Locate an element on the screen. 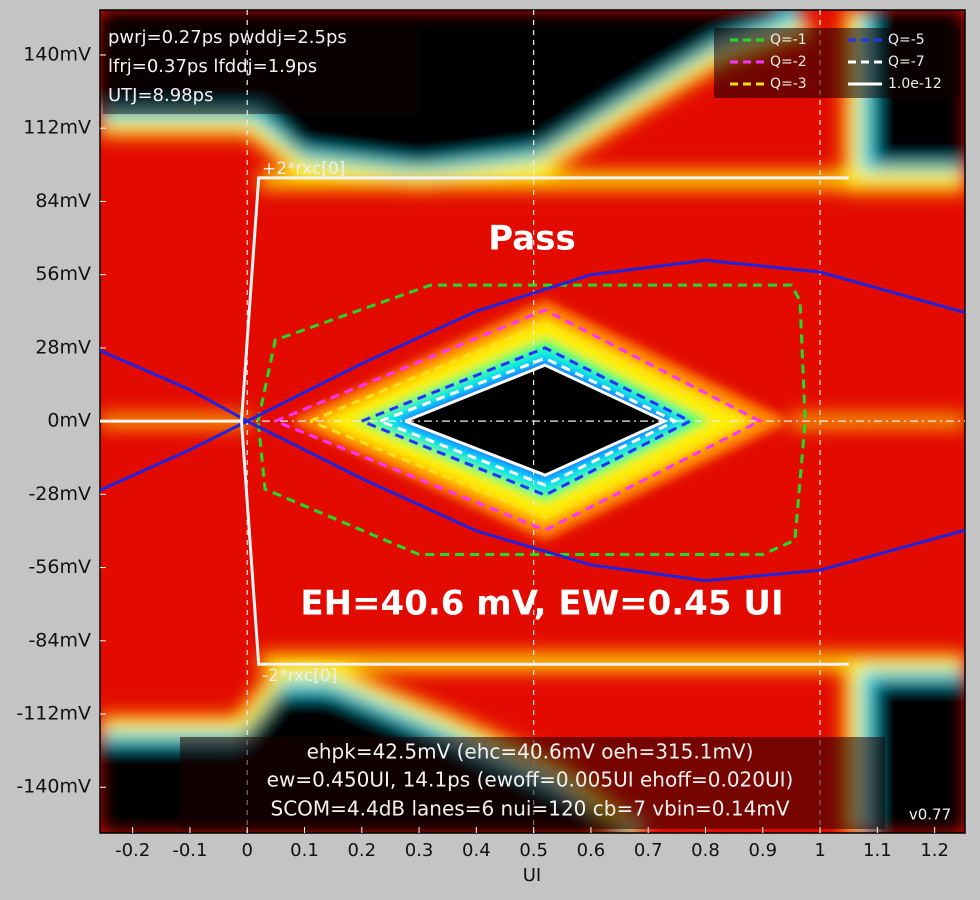 The image size is (980, 900). mask-label: +2*rxc[0] is located at coordinates (303, 169).